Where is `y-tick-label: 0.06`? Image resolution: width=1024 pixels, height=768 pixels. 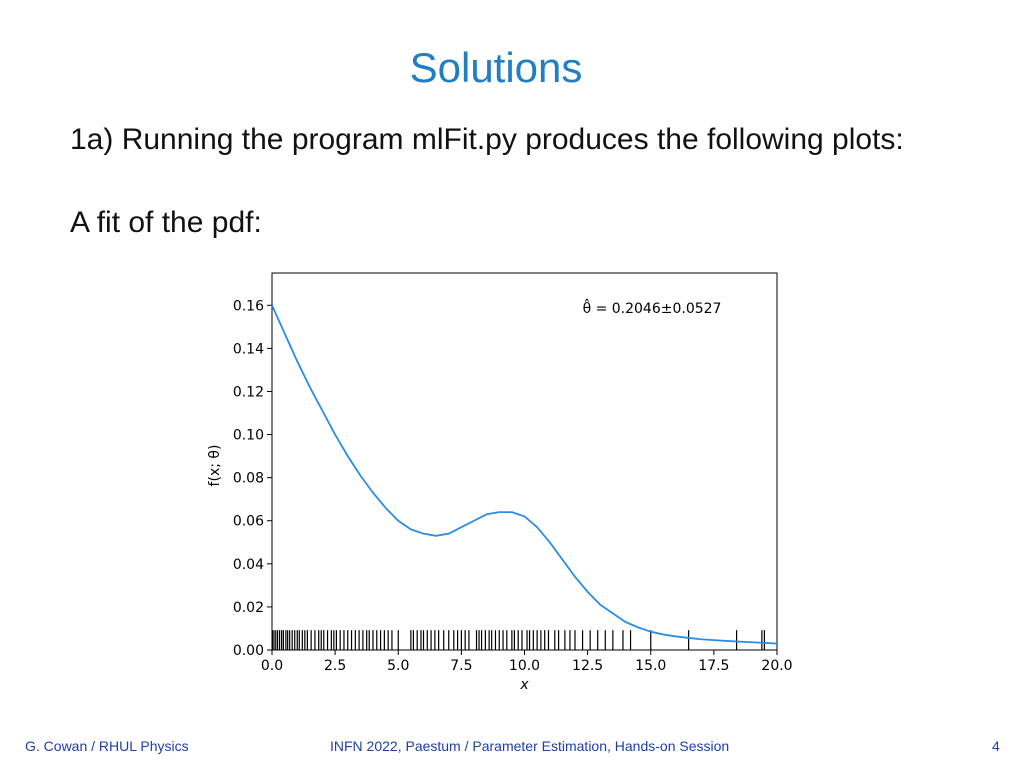 y-tick-label: 0.06 is located at coordinates (248, 522).